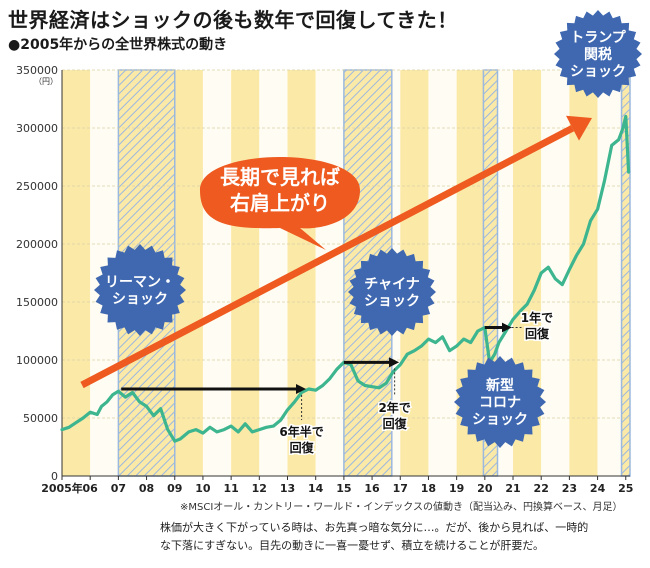 The image size is (650, 568). Describe the element at coordinates (400, 488) in the screenshot. I see `x-tick-label: 17` at that location.